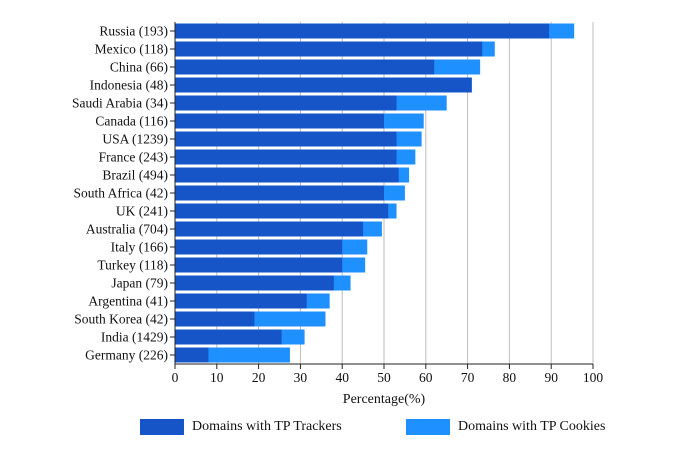 The width and height of the screenshot is (699, 450). Describe the element at coordinates (133, 31) in the screenshot. I see `category-label: Russia (193)` at that location.